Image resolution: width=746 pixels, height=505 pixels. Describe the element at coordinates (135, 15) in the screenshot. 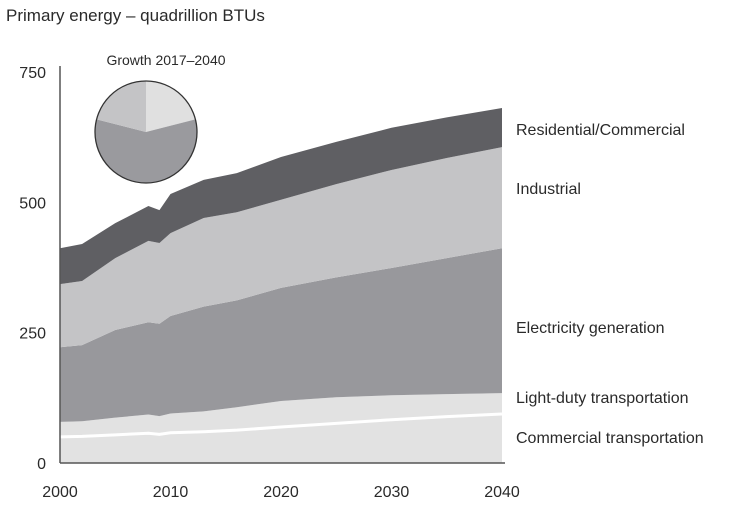

I see `chart-title: Primary energy – quadrillion BTUs` at that location.